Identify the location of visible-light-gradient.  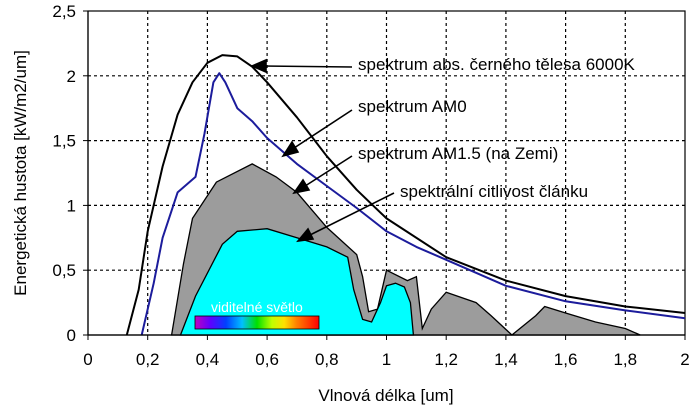
(257, 322).